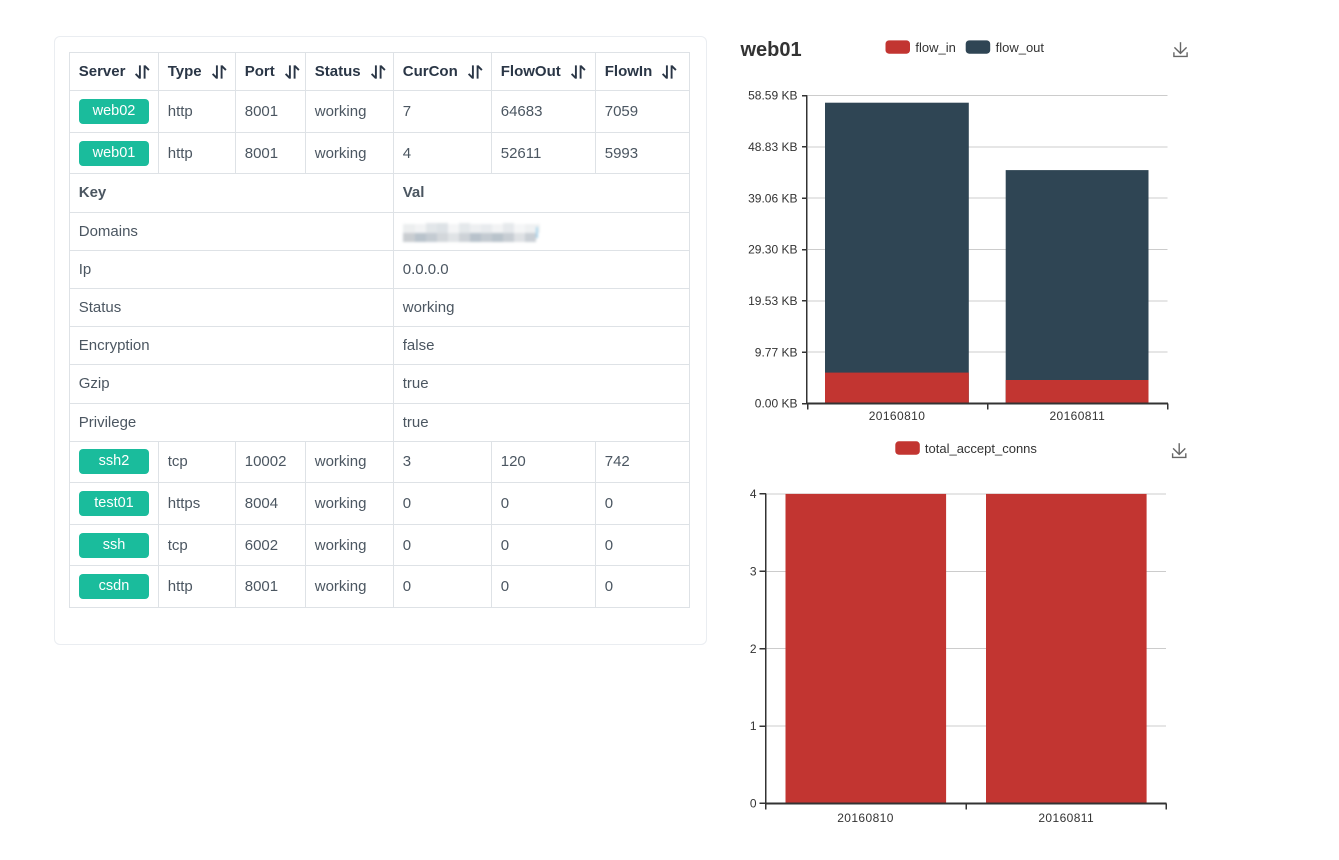 The image size is (1339, 860). Describe the element at coordinates (753, 494) in the screenshot. I see `svg-text: 4` at that location.